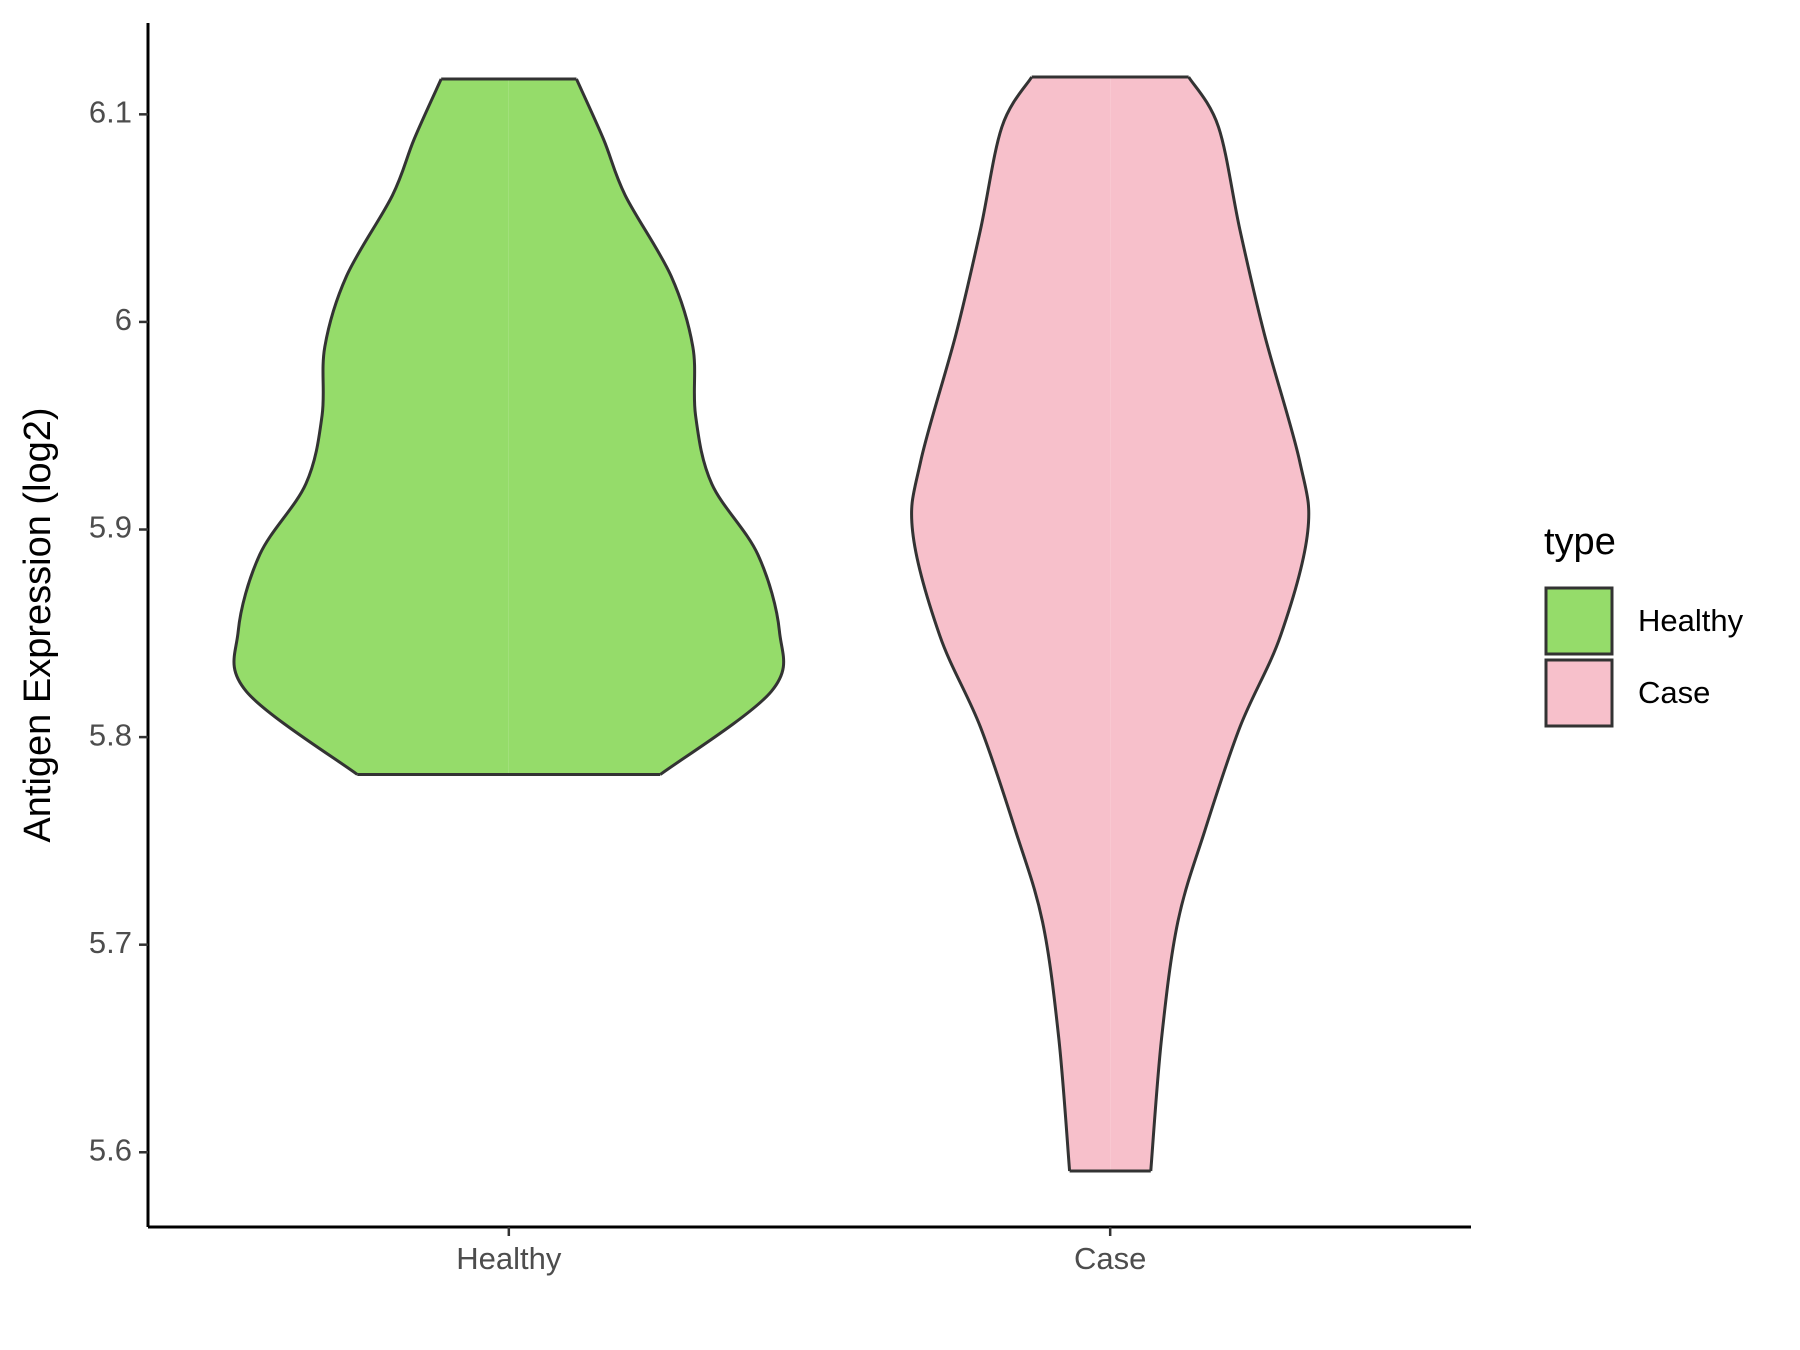 This screenshot has width=1800, height=1350. Describe the element at coordinates (110, 1149) in the screenshot. I see `y-tick-label: 5.6` at that location.